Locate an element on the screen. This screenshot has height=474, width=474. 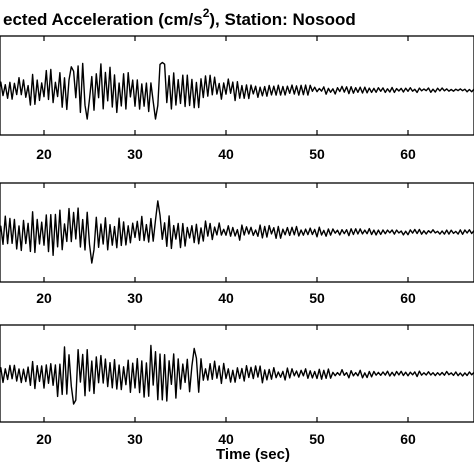
title-main: ected Acceleration (cm/s is located at coordinates (103, 19).